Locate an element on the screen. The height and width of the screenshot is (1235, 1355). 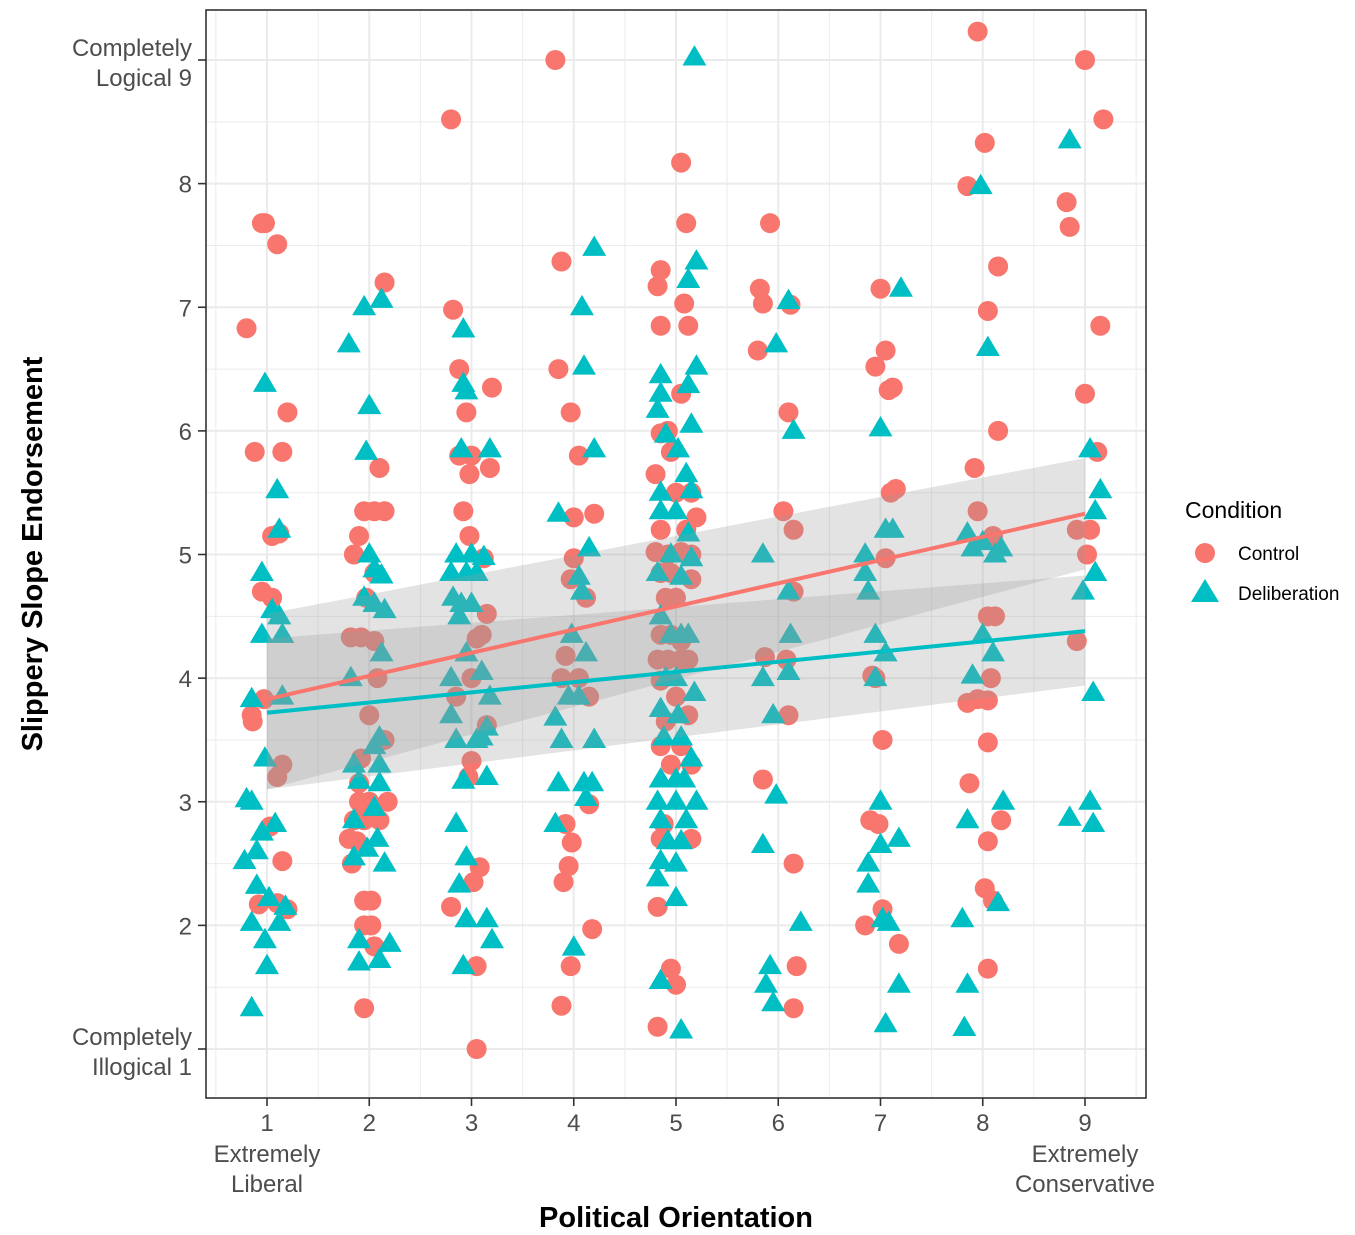
x-tick-label: 5 is located at coordinates (675, 1123).